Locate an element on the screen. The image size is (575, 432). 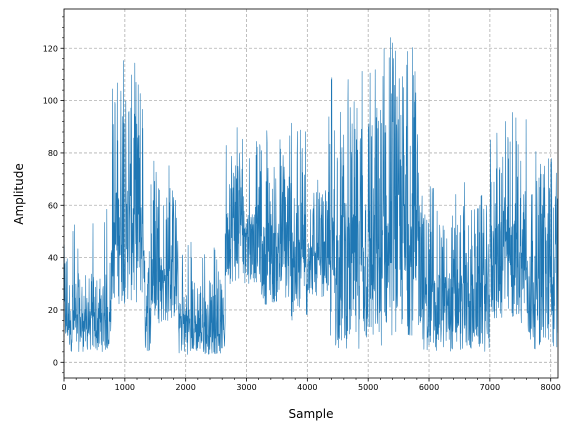
y-tick-label: 60 is located at coordinates (53, 205).